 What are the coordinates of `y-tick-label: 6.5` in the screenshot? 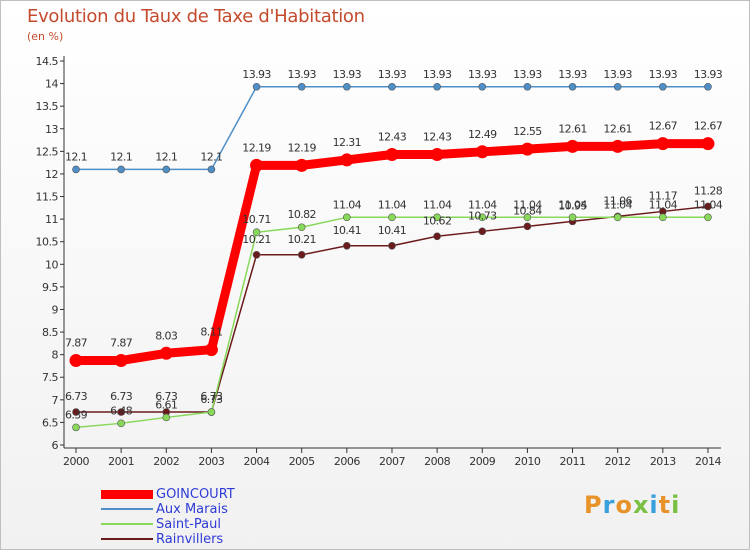 It's located at (50, 422).